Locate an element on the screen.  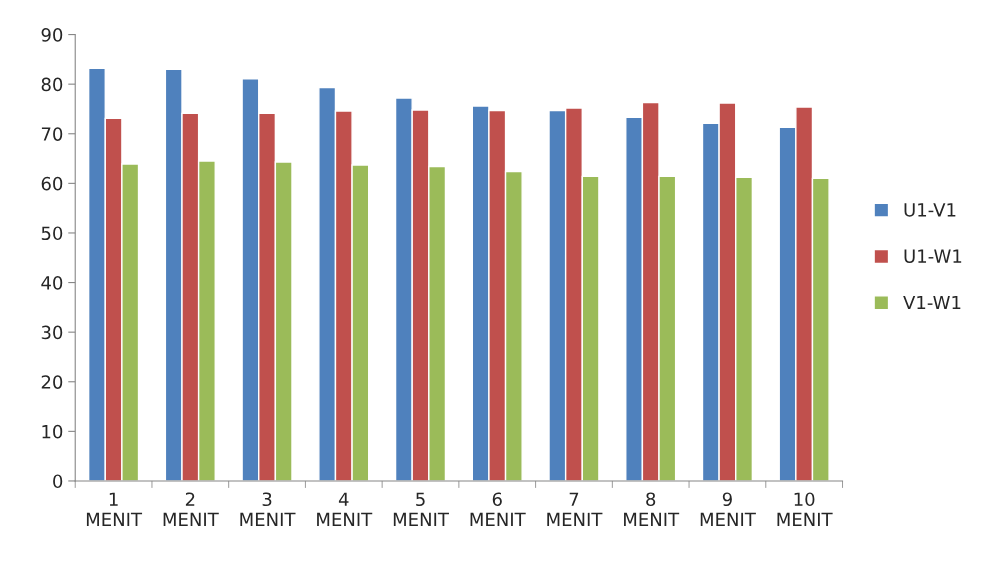
legend-label: U1-W1 is located at coordinates (933, 256).